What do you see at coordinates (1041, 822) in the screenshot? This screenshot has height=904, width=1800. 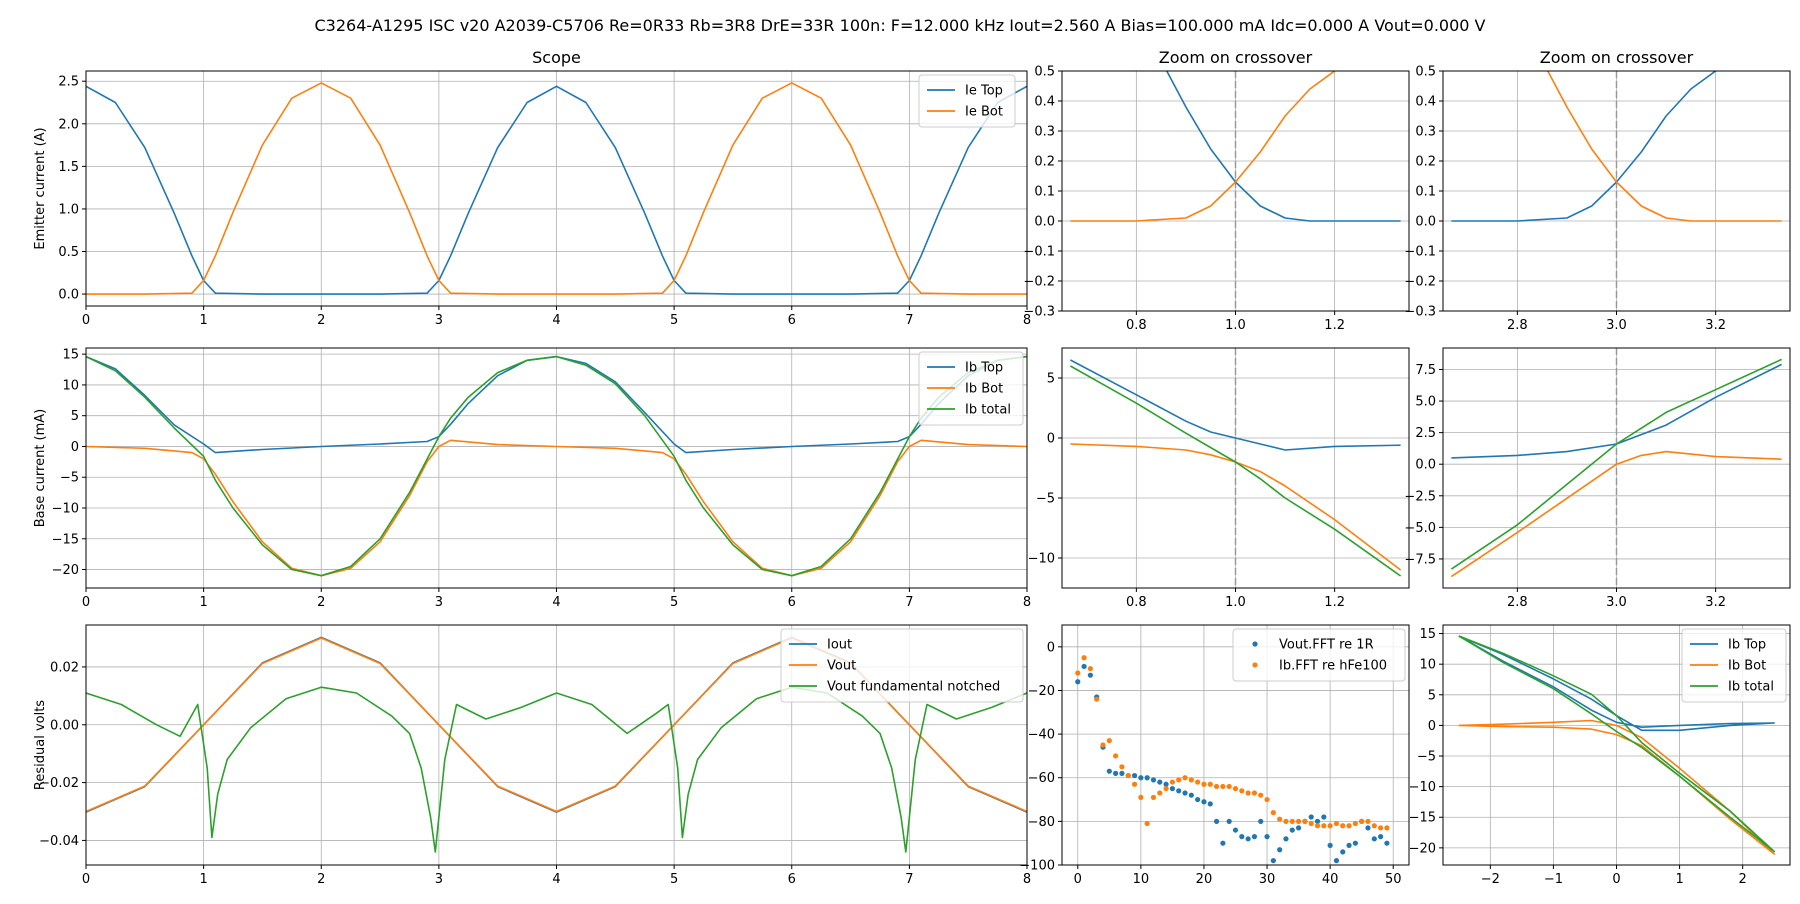 I see `y-tick-label: −80` at bounding box center [1041, 822].